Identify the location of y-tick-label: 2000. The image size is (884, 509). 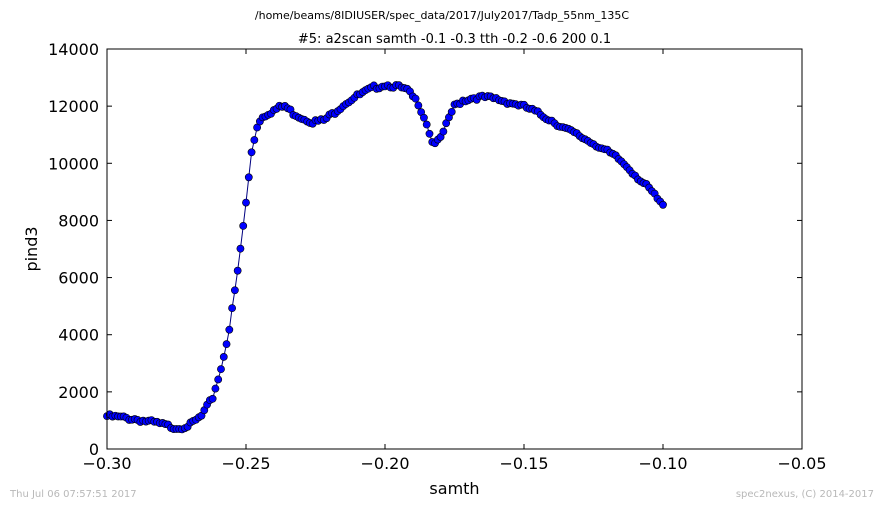
(78, 392).